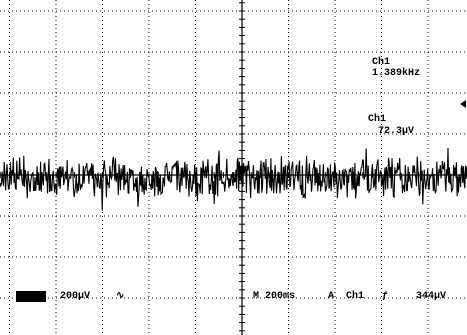  Describe the element at coordinates (463, 104) in the screenshot. I see `trigger-level-marker-icon` at that location.